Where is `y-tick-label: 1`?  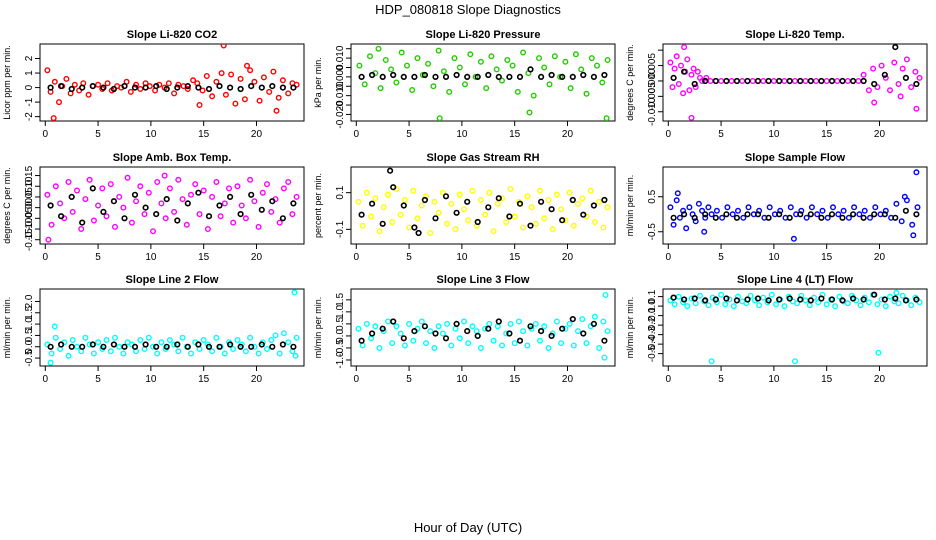 y-tick-label: 1 is located at coordinates (29, 73).